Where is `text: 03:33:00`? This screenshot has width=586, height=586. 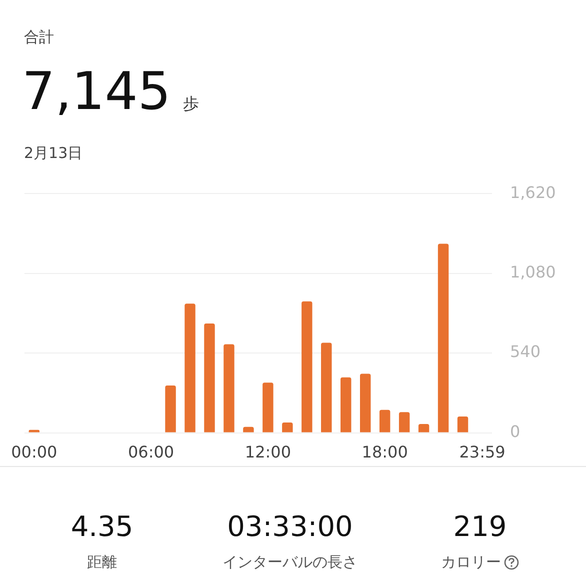 text: 03:33:00 is located at coordinates (290, 526).